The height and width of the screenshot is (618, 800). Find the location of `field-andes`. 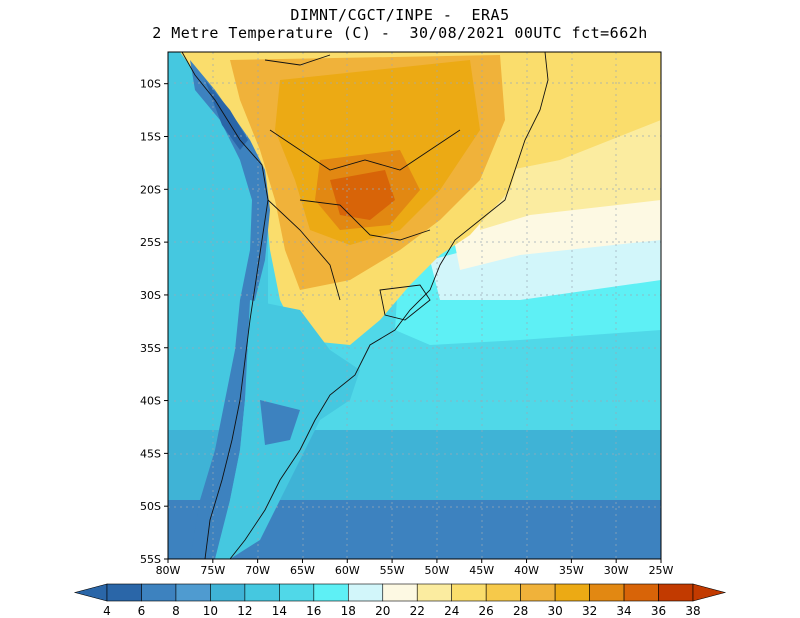

field-andes is located at coordinates (230, 309).